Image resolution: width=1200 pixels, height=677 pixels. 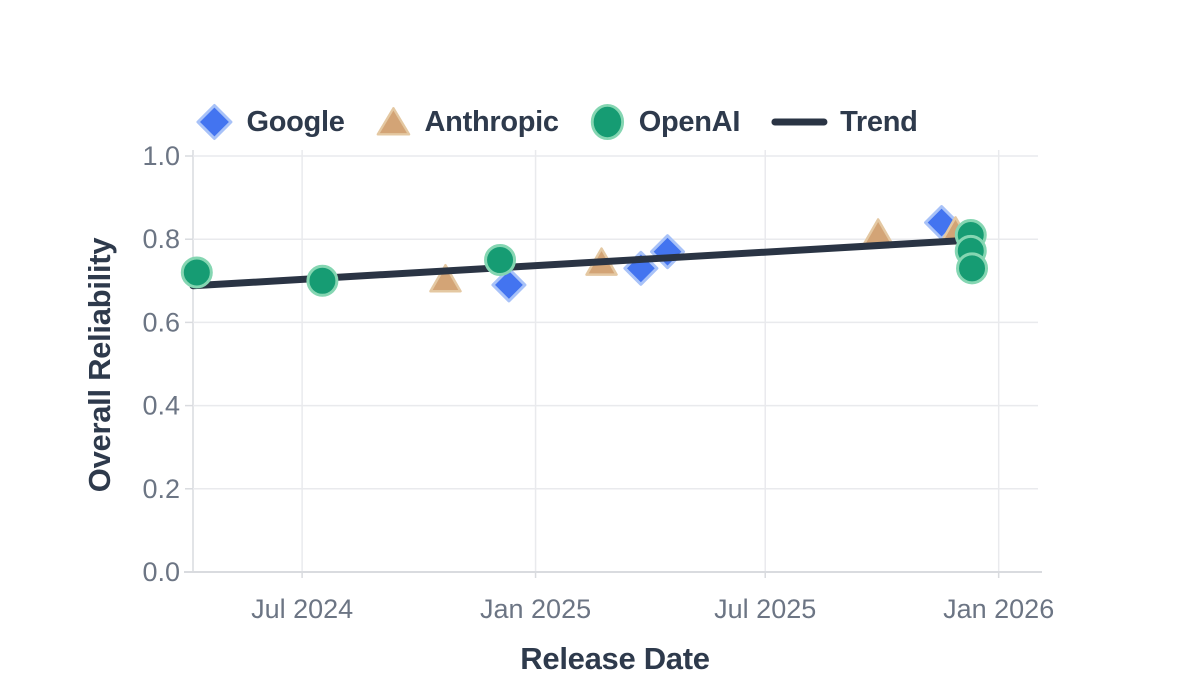 What do you see at coordinates (161, 489) in the screenshot?
I see `y-tick-label: 0.2` at bounding box center [161, 489].